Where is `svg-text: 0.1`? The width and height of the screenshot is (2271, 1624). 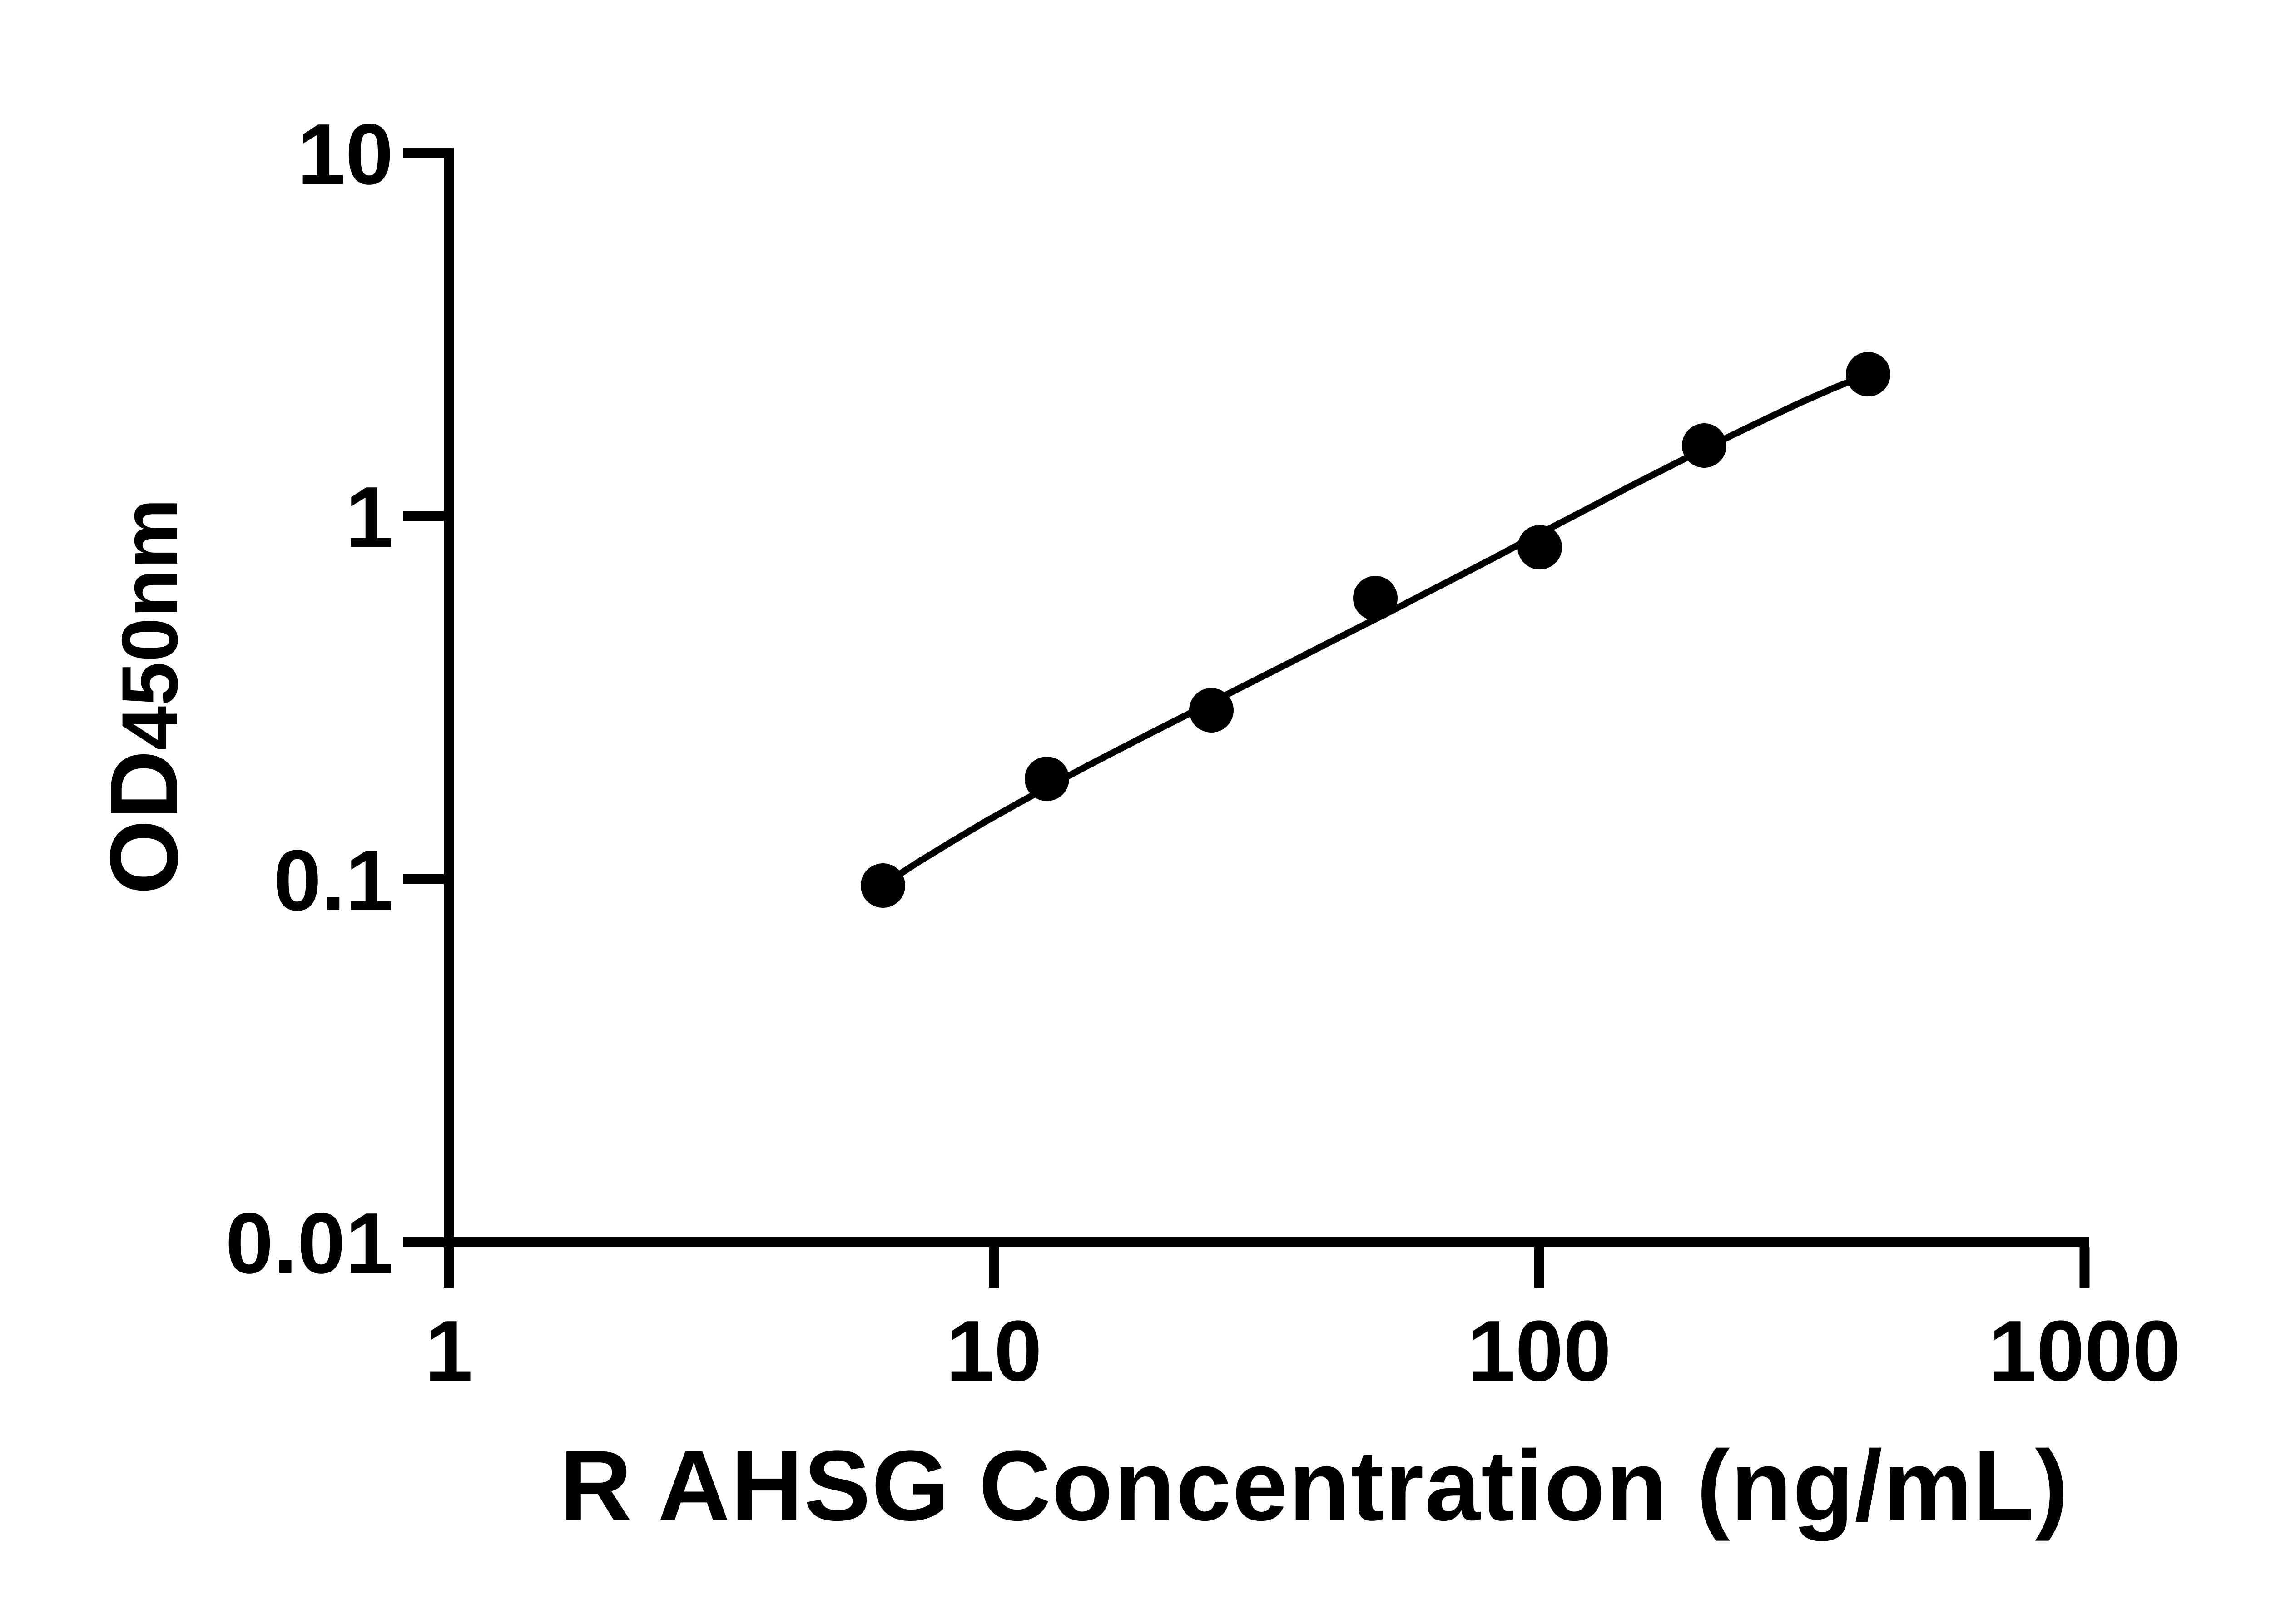
svg-text: 0.1 is located at coordinates (333, 880).